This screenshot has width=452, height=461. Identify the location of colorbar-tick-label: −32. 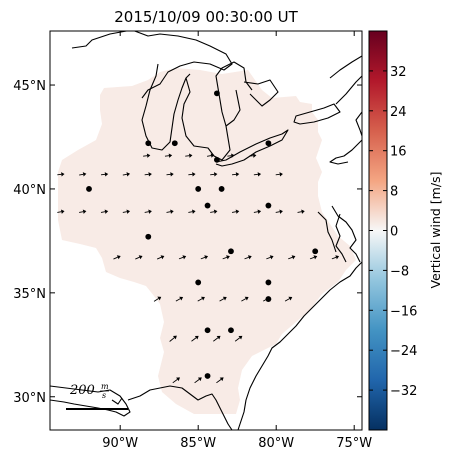
(403, 391).